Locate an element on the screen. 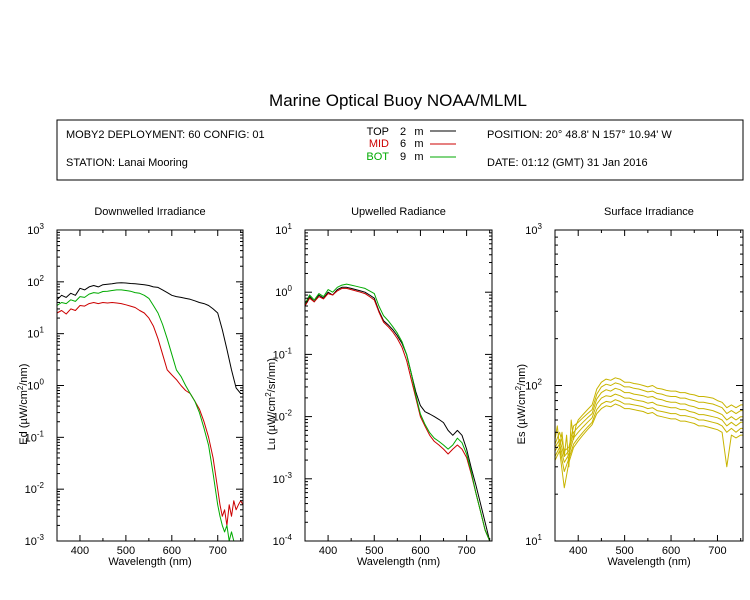 This screenshot has height=600, width=750. position-text: POSITION: 20° 48.8' N 157° 10.94' W is located at coordinates (579, 135).